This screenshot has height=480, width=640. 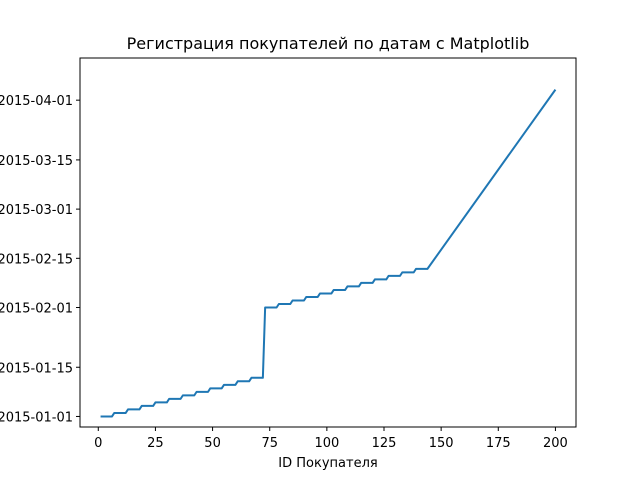 I want to click on y-tick-label: 2015-04-01, so click(x=36, y=101).